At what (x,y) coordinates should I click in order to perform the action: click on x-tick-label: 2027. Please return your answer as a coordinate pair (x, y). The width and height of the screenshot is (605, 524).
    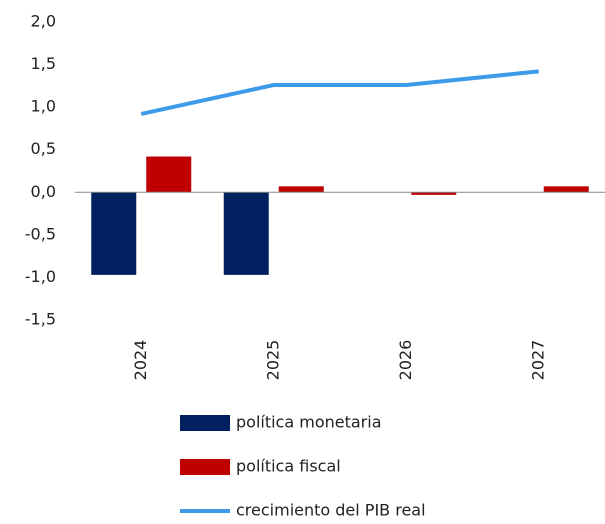
    Looking at the image, I should click on (537, 360).